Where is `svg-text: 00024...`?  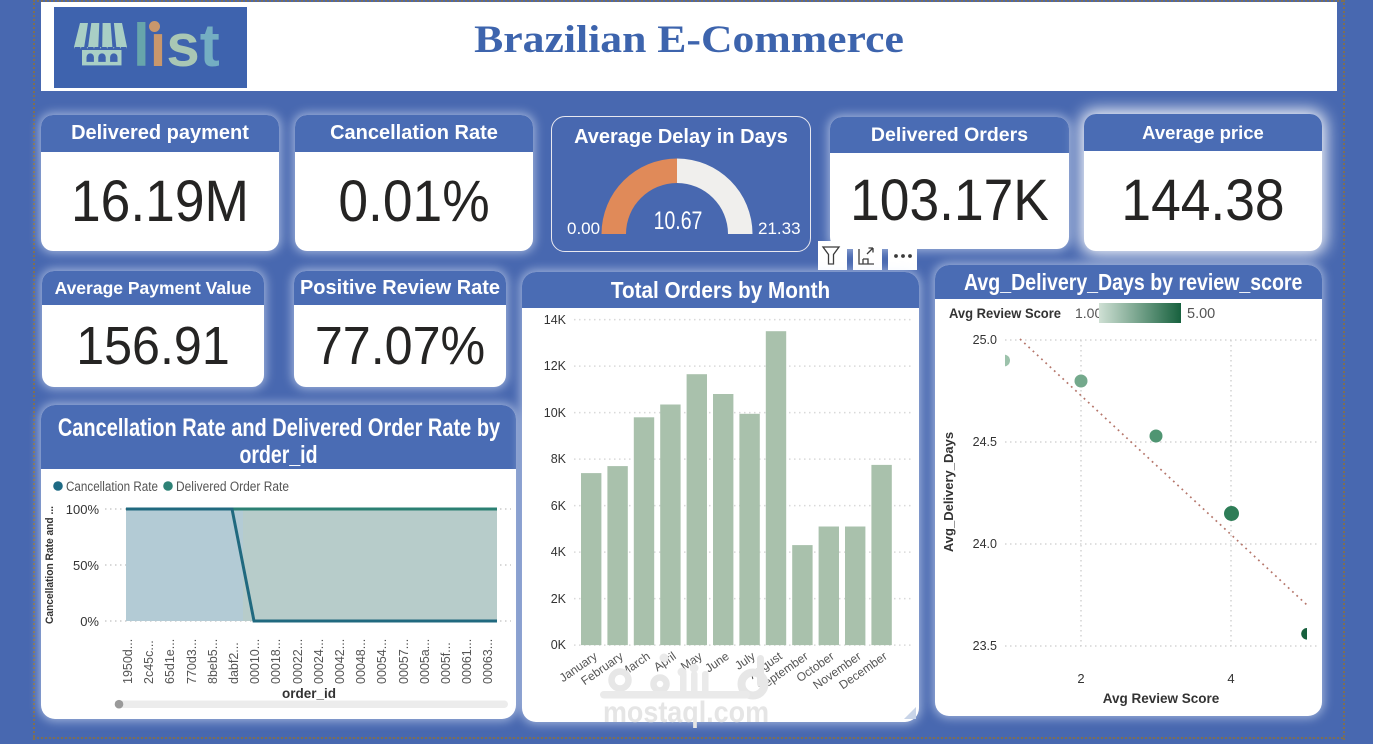
svg-text: 00024... is located at coordinates (319, 661).